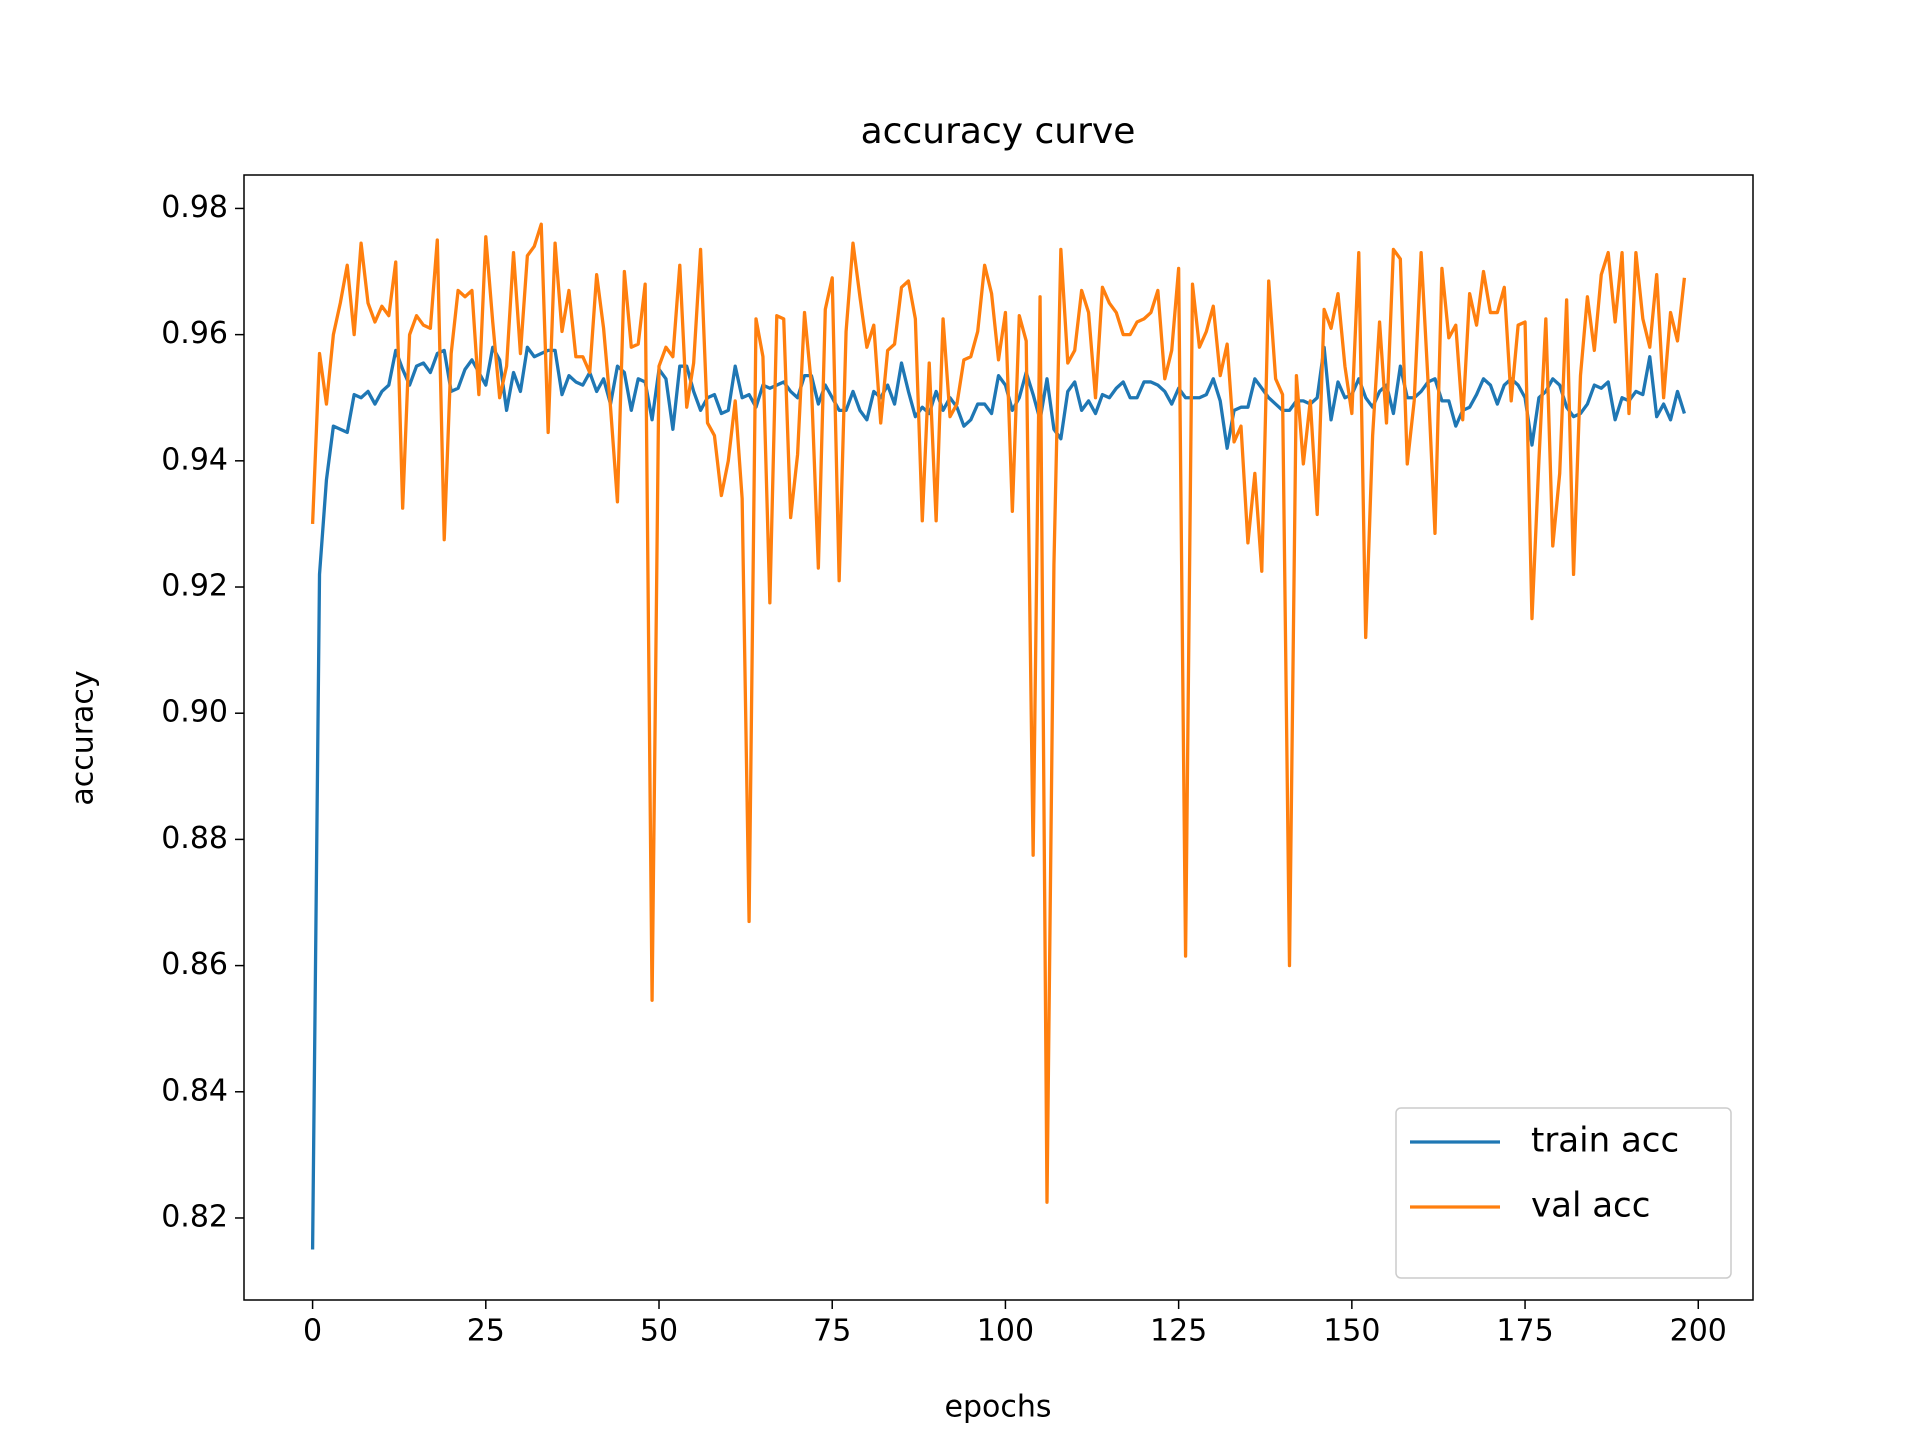 The width and height of the screenshot is (1920, 1440). I want to click on y-tick-label: 0.84, so click(194, 1090).